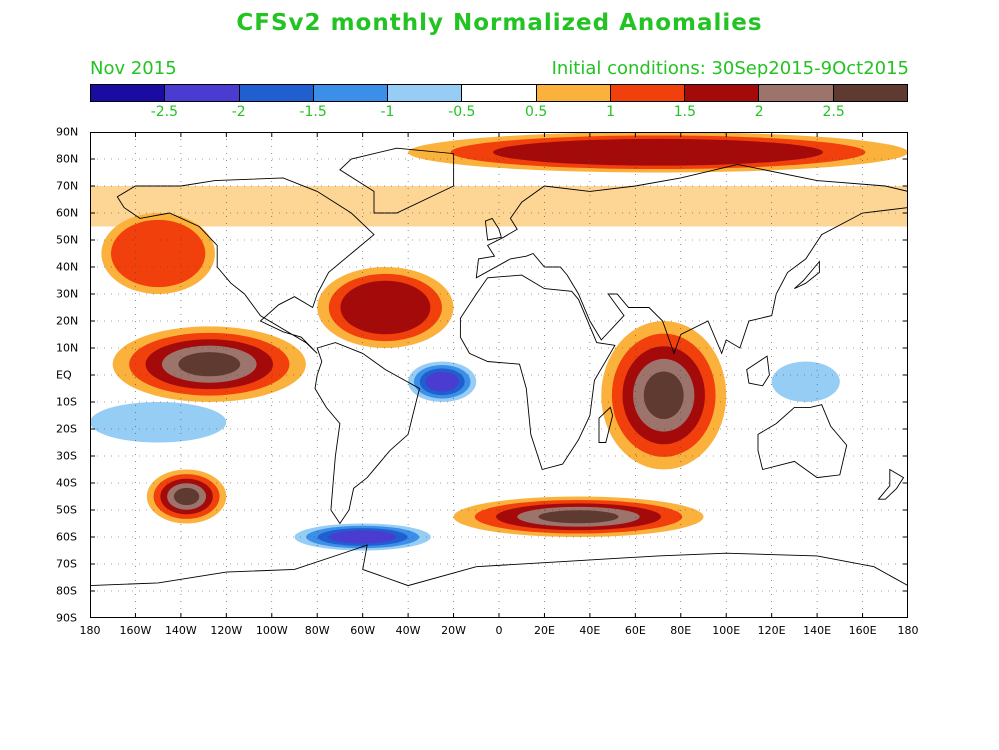 The width and height of the screenshot is (999, 750). Describe the element at coordinates (363, 630) in the screenshot. I see `lon-tick-label: 60W` at that location.